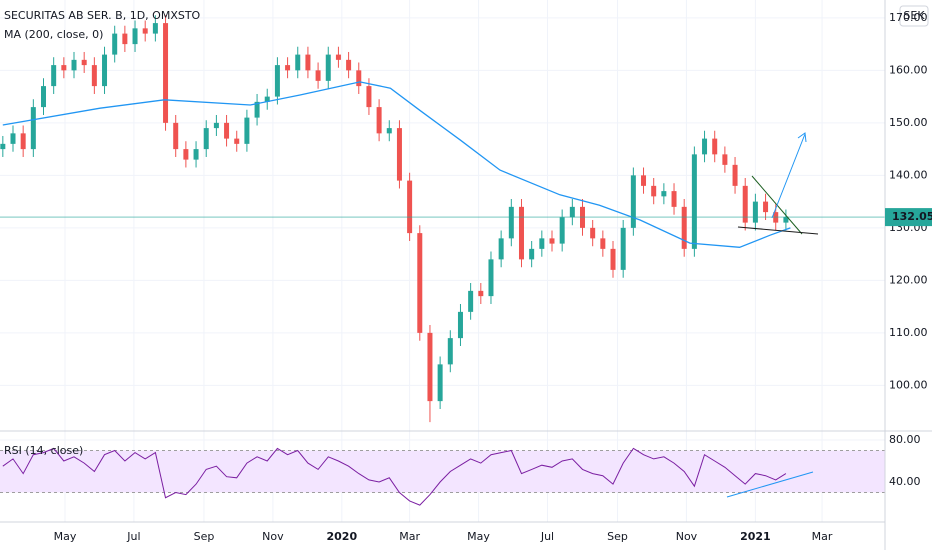 The height and width of the screenshot is (550, 932). What do you see at coordinates (53, 34) in the screenshot?
I see `ma-label: MA (200, close, 0)` at bounding box center [53, 34].